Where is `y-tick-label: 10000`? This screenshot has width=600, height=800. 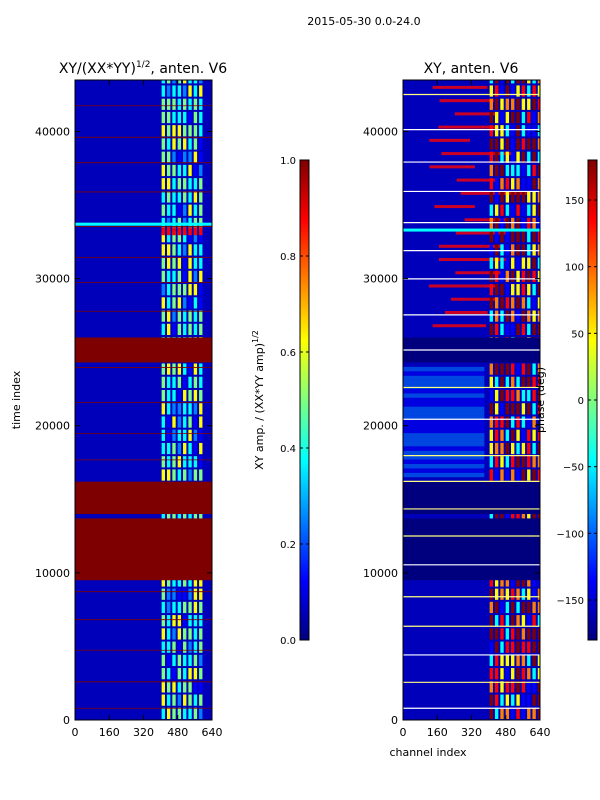
y-tick-label: 10000 is located at coordinates (52, 573).